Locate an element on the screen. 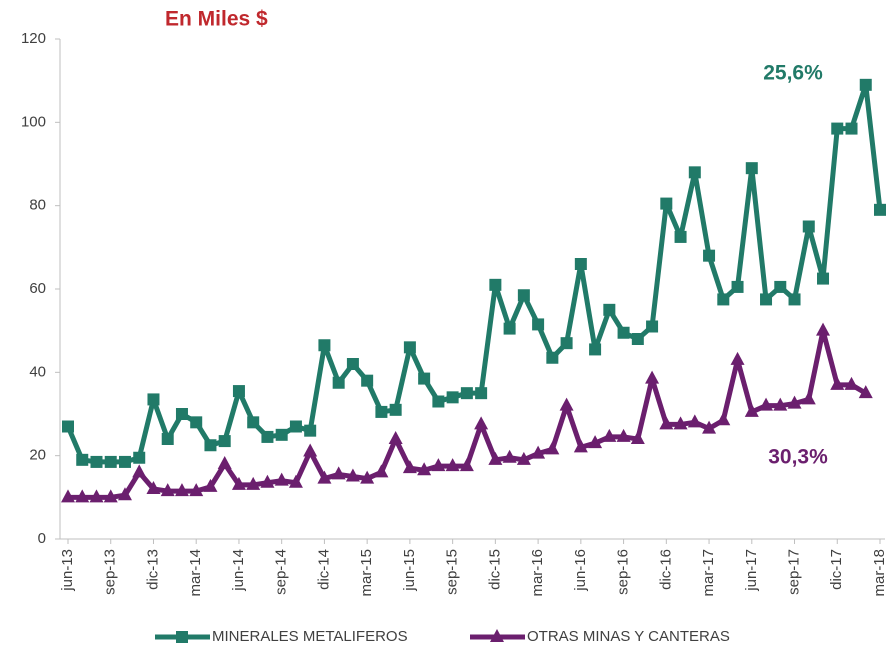 The height and width of the screenshot is (647, 889). x-tick-label: mar-18 is located at coordinates (879, 573).